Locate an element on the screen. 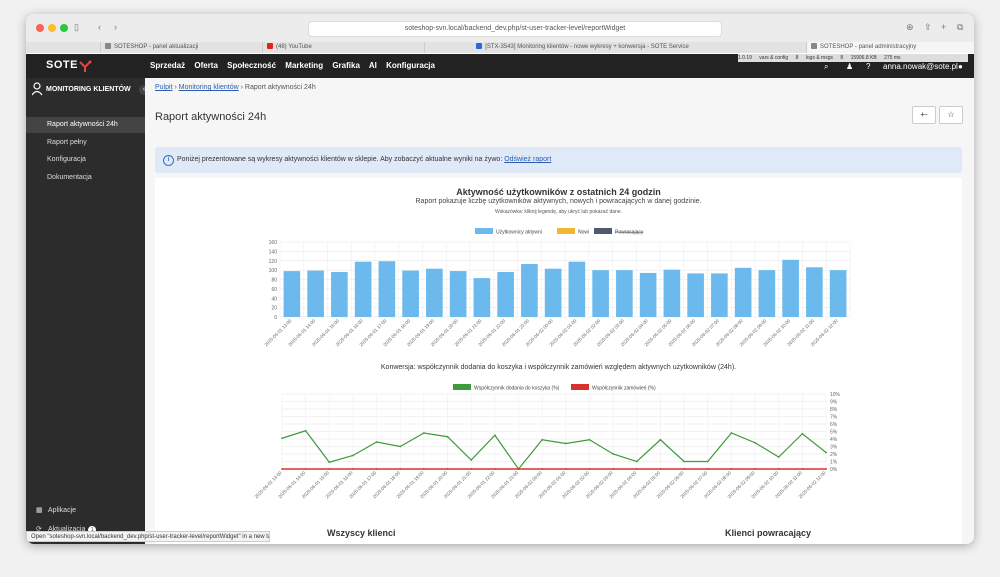 The height and width of the screenshot is (577, 1000). minimize-window-button is located at coordinates (52, 28).